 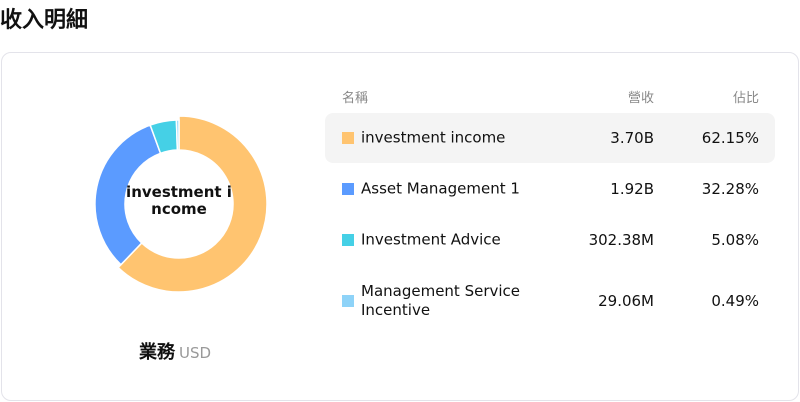 I want to click on item-percent: 62.15%, so click(x=730, y=138).